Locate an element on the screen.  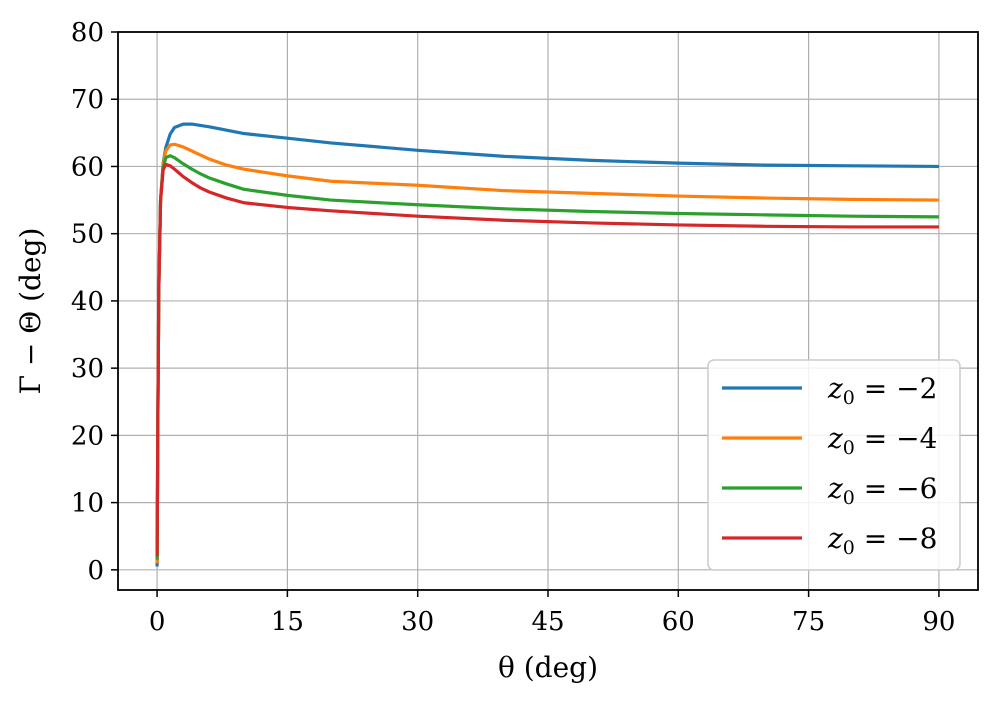
x-tick-label: 0 is located at coordinates (157, 622).